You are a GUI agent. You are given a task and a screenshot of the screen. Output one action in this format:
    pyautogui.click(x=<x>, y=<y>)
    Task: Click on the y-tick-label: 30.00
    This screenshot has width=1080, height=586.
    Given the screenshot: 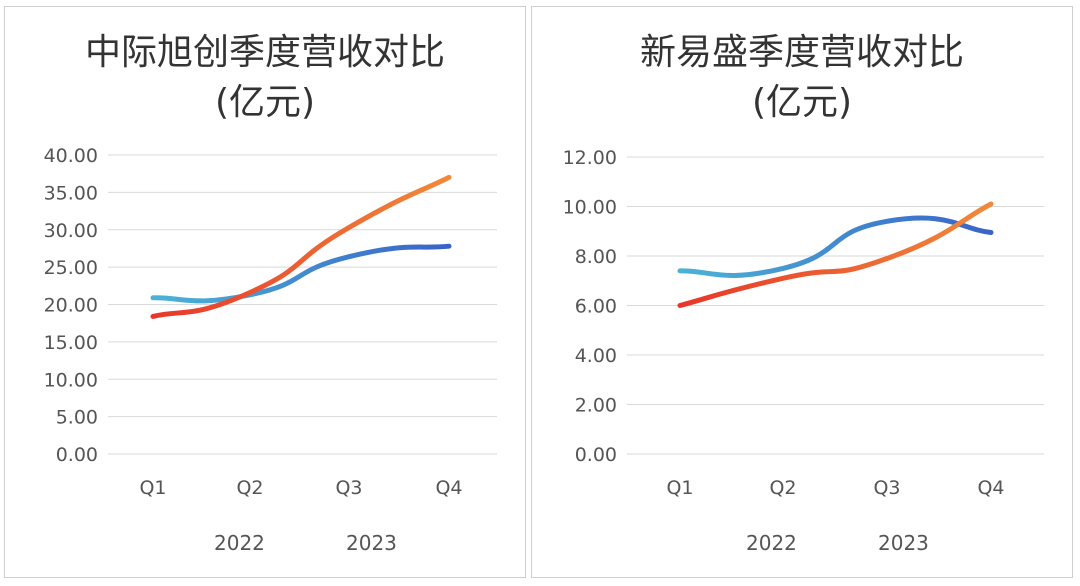 What is the action you would take?
    pyautogui.click(x=71, y=231)
    